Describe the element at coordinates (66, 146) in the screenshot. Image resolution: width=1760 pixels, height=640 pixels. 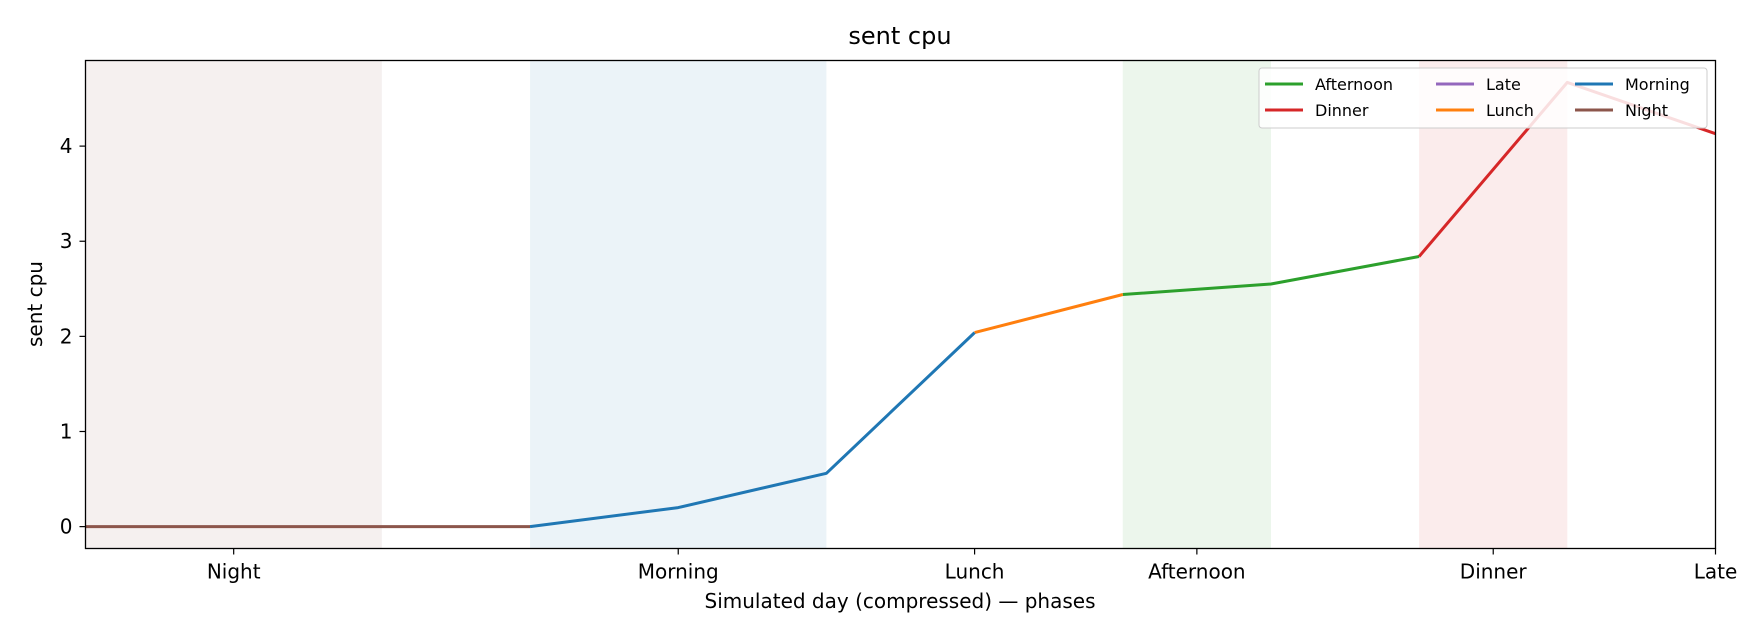
I see `y-tick-label: 4` at that location.